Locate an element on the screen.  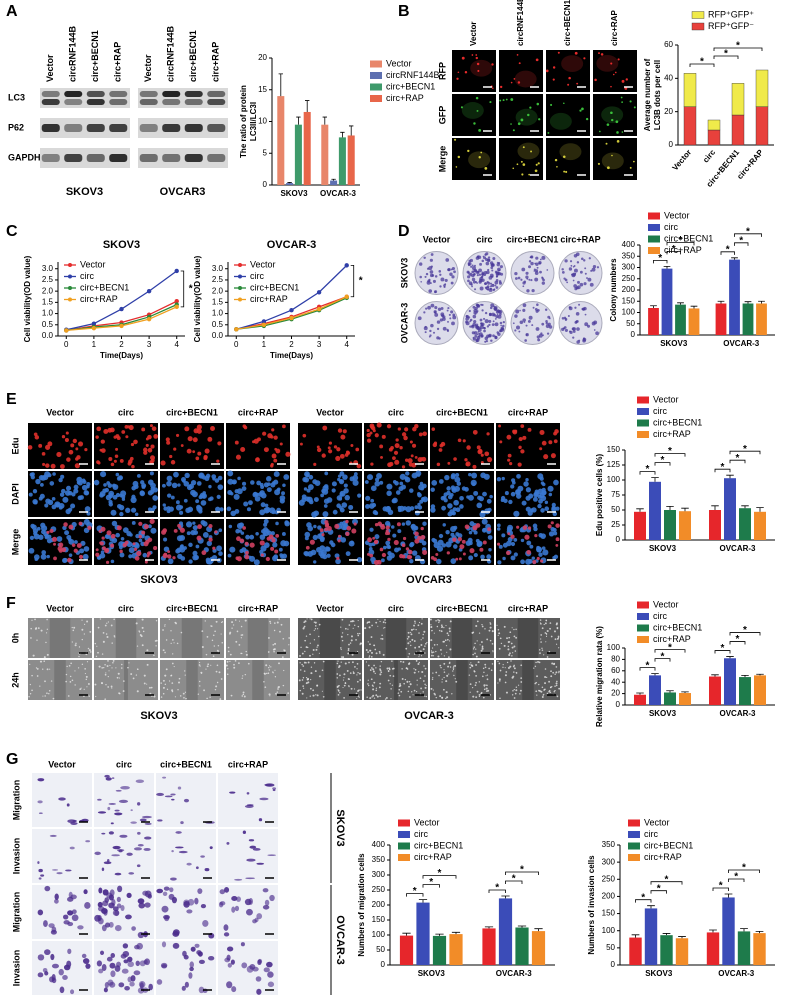
row-label: 24h is located at coordinates (15, 680).